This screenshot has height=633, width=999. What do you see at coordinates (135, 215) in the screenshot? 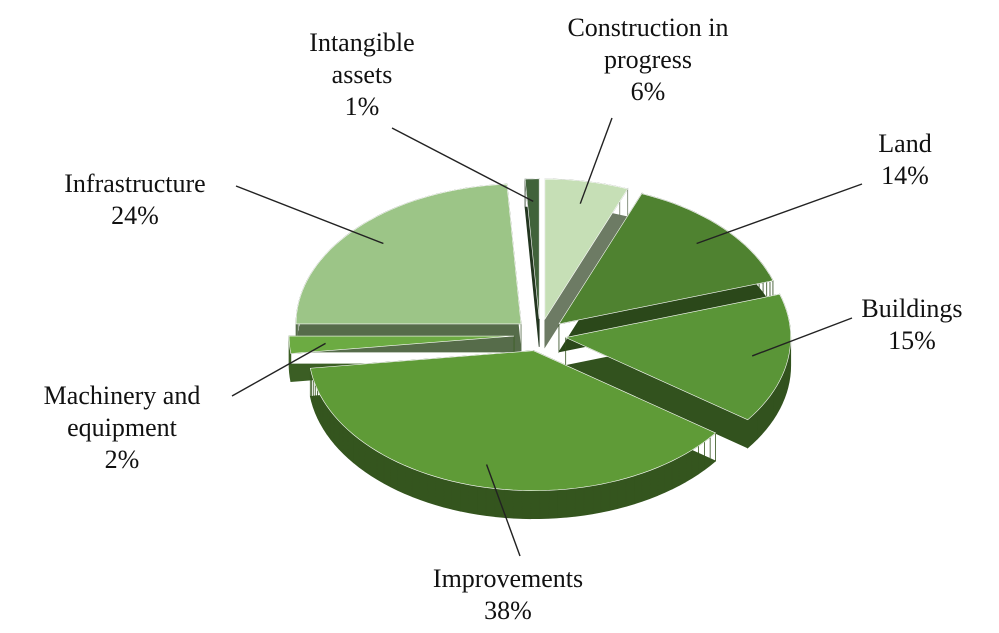
I see `percent-label: 24%` at bounding box center [135, 215].